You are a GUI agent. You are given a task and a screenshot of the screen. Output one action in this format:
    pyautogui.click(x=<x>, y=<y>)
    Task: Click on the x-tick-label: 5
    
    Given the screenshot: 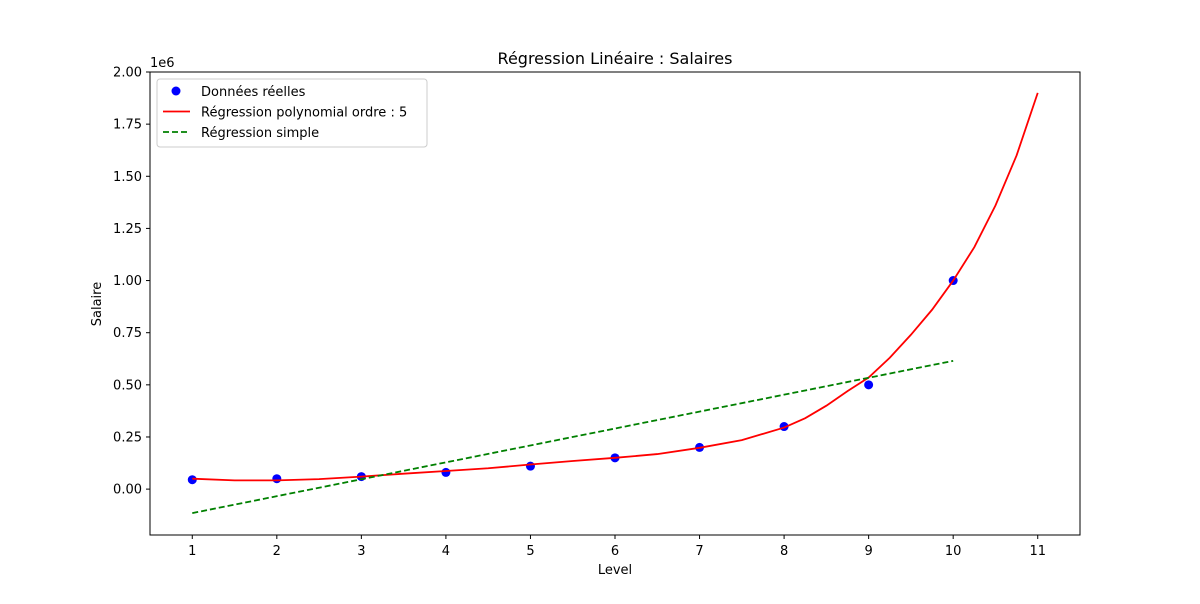 What is the action you would take?
    pyautogui.click(x=530, y=551)
    